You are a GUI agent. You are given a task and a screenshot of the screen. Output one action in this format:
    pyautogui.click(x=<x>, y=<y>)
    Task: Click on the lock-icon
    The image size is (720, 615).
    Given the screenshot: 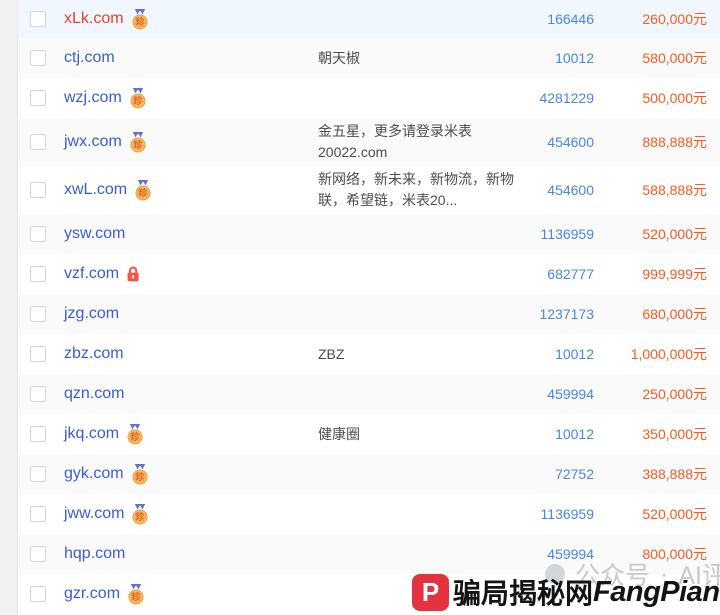 What is the action you would take?
    pyautogui.click(x=133, y=274)
    